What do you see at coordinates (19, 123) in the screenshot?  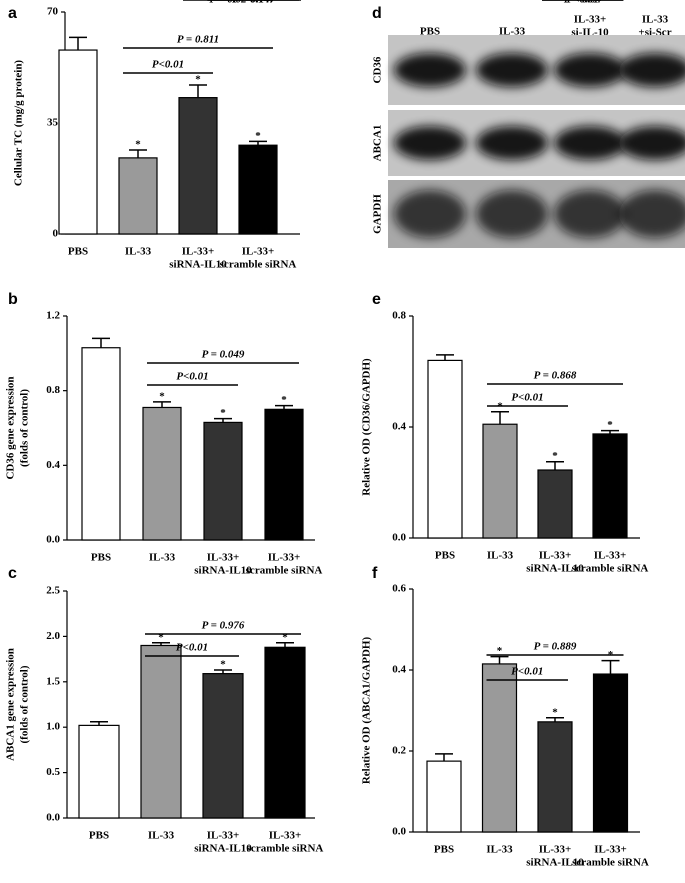 I see `y-axis-label: Cellular TC (mg/g protein)` at bounding box center [19, 123].